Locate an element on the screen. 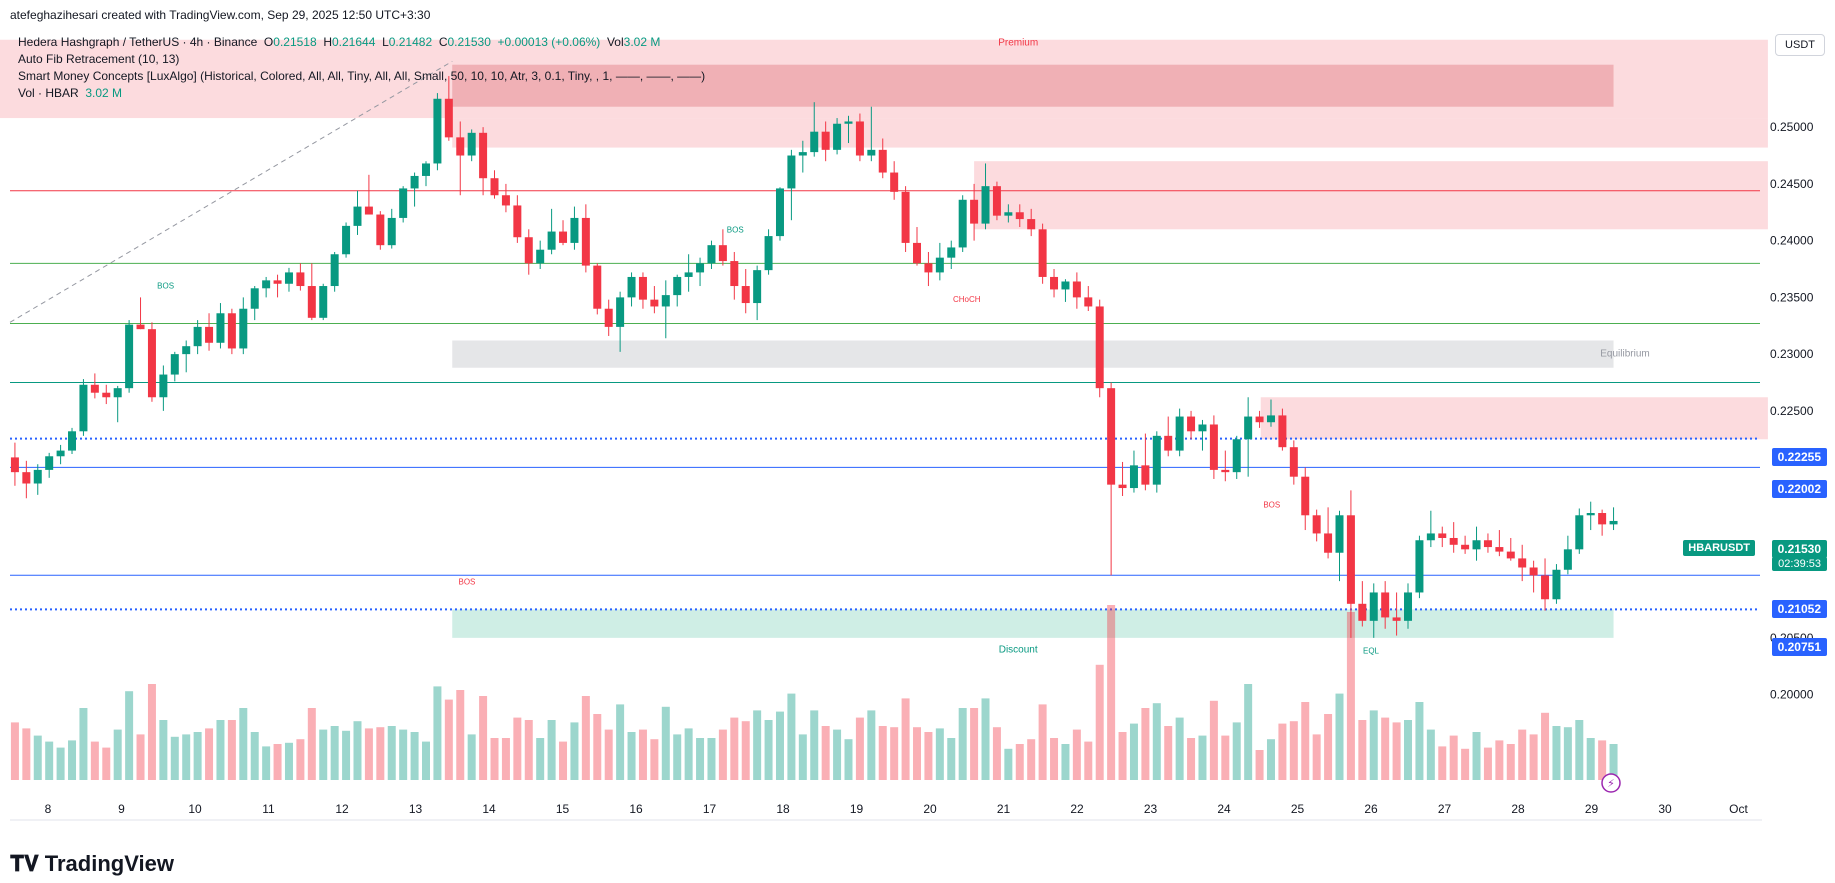 Image resolution: width=1835 pixels, height=883 pixels. y-tick-3: 0.23500 is located at coordinates (1792, 297).